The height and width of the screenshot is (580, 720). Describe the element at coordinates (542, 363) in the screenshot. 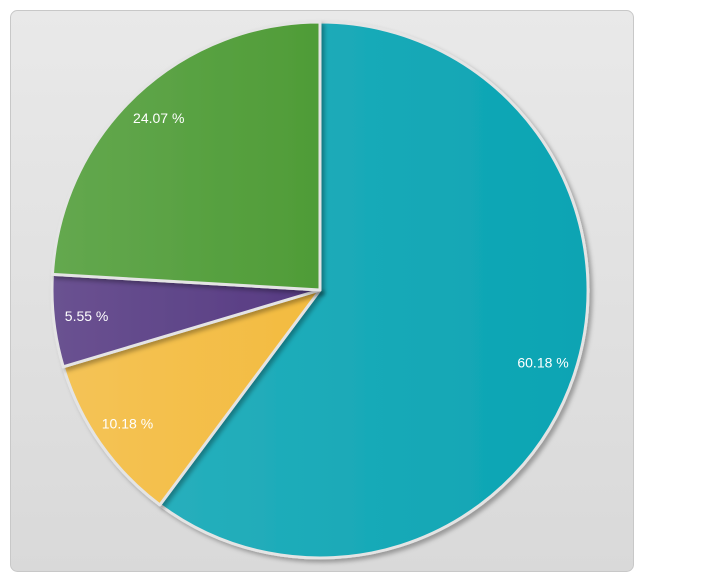

I see `data-label: 60.18 %` at that location.